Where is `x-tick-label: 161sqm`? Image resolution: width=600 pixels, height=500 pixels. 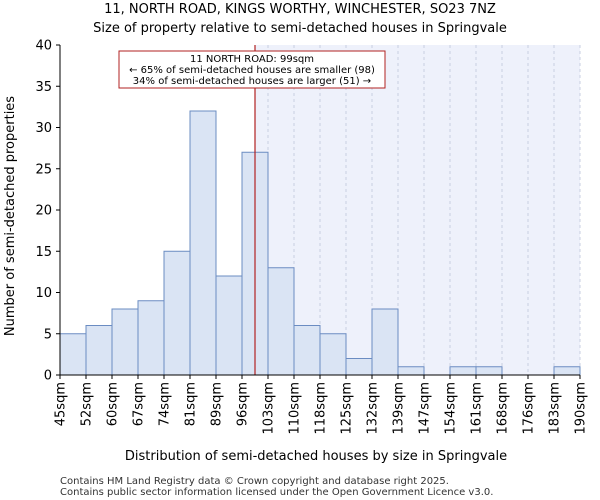
x-tick-label: 161sqm is located at coordinates (477, 408).